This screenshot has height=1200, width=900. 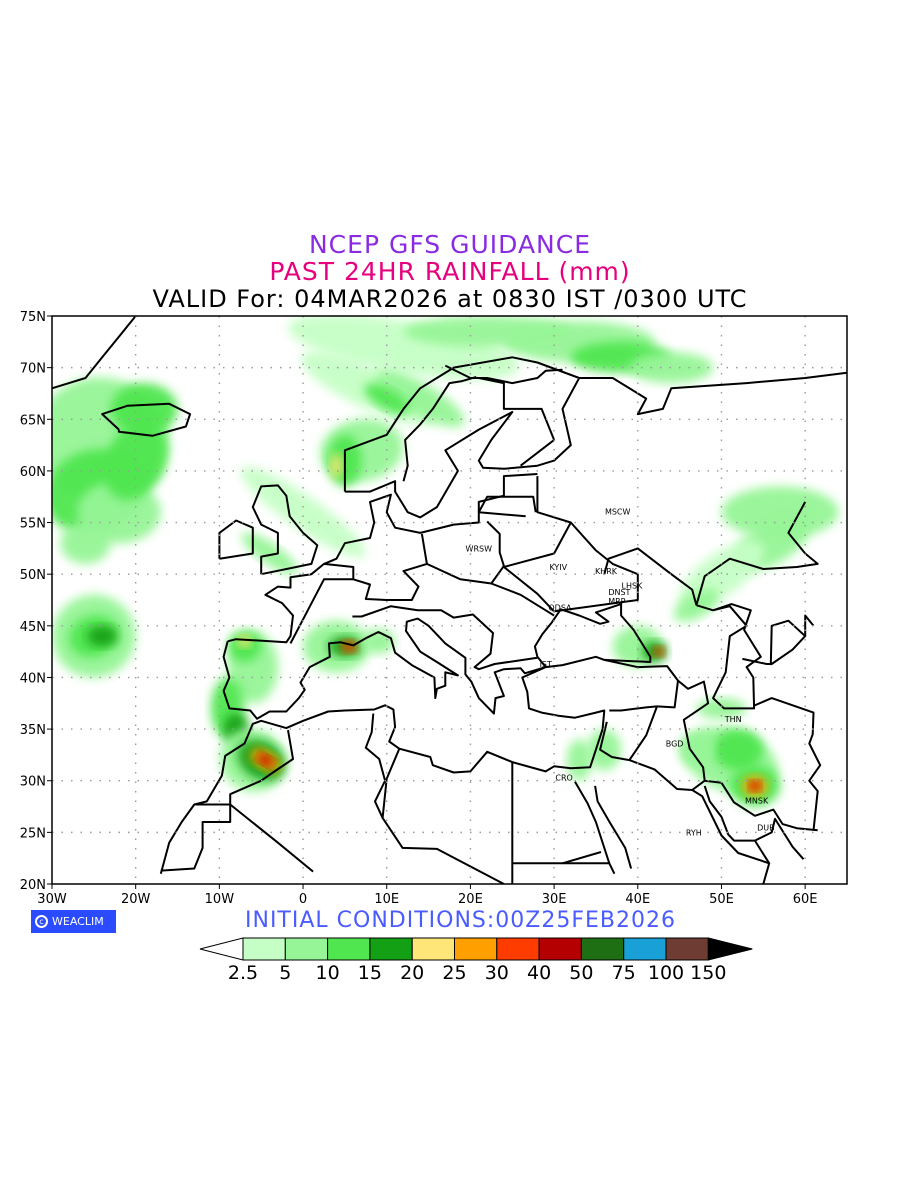 I want to click on legend-label: 50, so click(x=581, y=973).